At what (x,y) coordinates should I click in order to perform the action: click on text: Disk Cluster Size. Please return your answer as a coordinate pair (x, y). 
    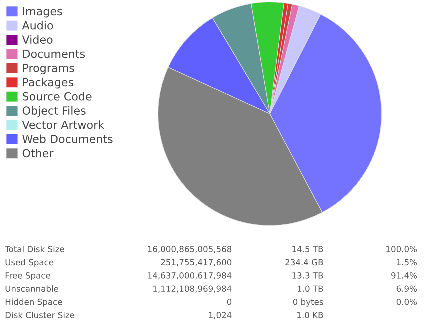
    Looking at the image, I should click on (40, 315).